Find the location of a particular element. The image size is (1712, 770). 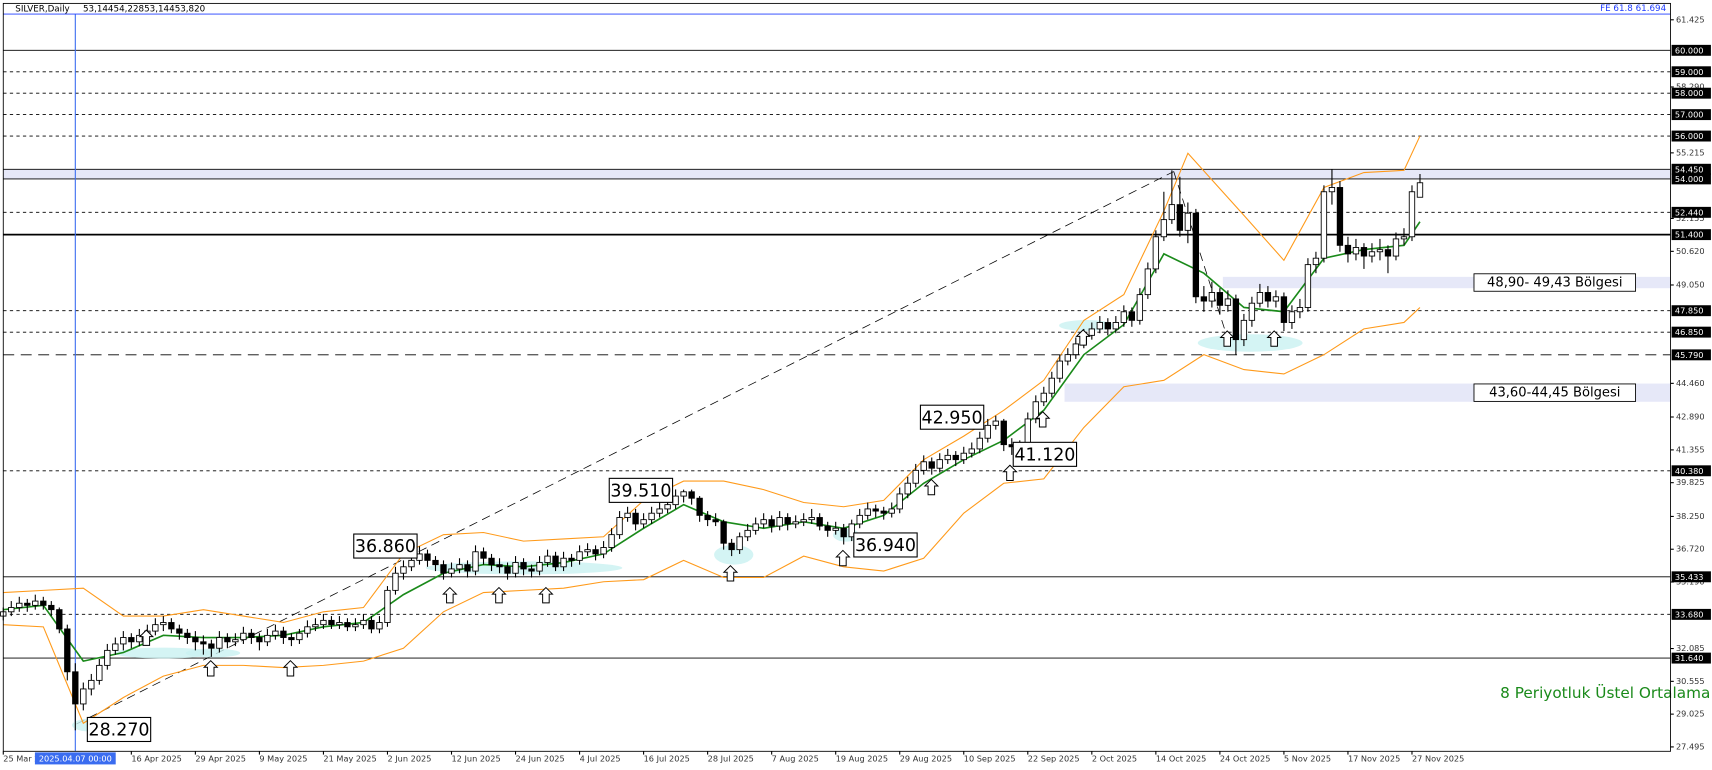

highlight is located at coordinates (213, 653).